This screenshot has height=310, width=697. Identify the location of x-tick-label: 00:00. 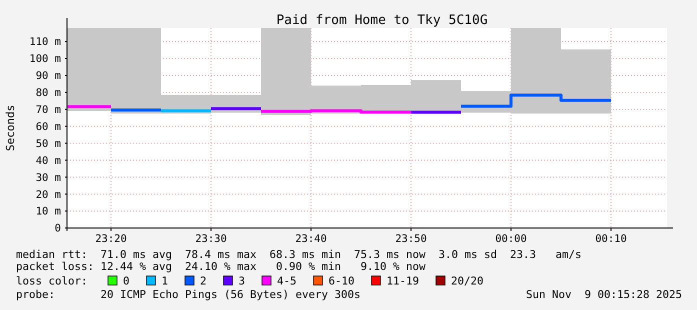
(511, 239).